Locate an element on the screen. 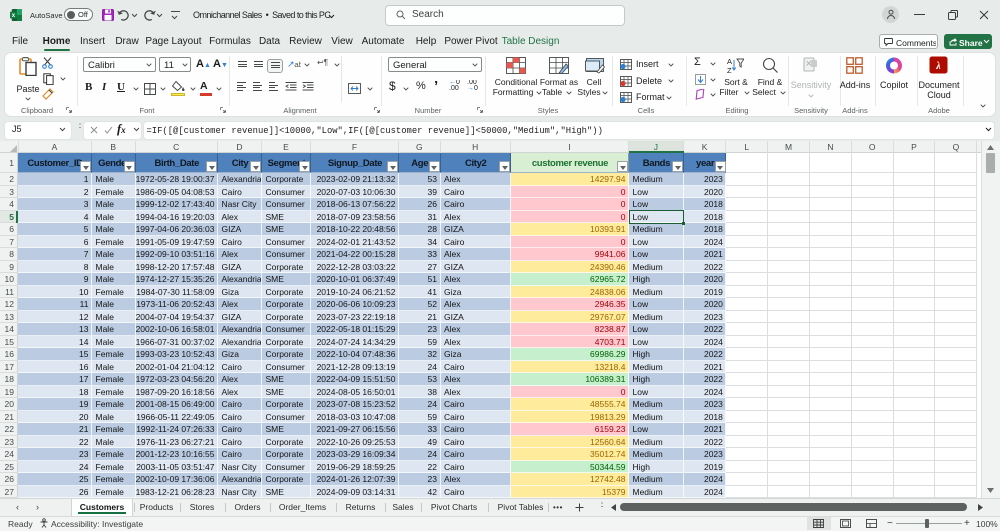  svg-text: Z is located at coordinates (729, 70).